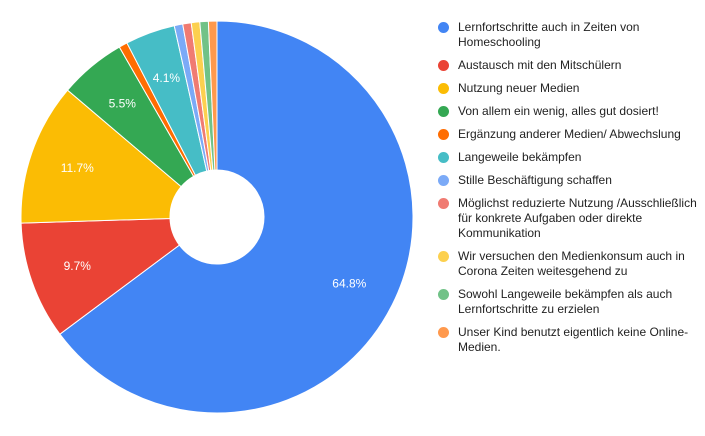  I want to click on legend-item-6: Stille Beschäftigung schaffen, so click(569, 180).